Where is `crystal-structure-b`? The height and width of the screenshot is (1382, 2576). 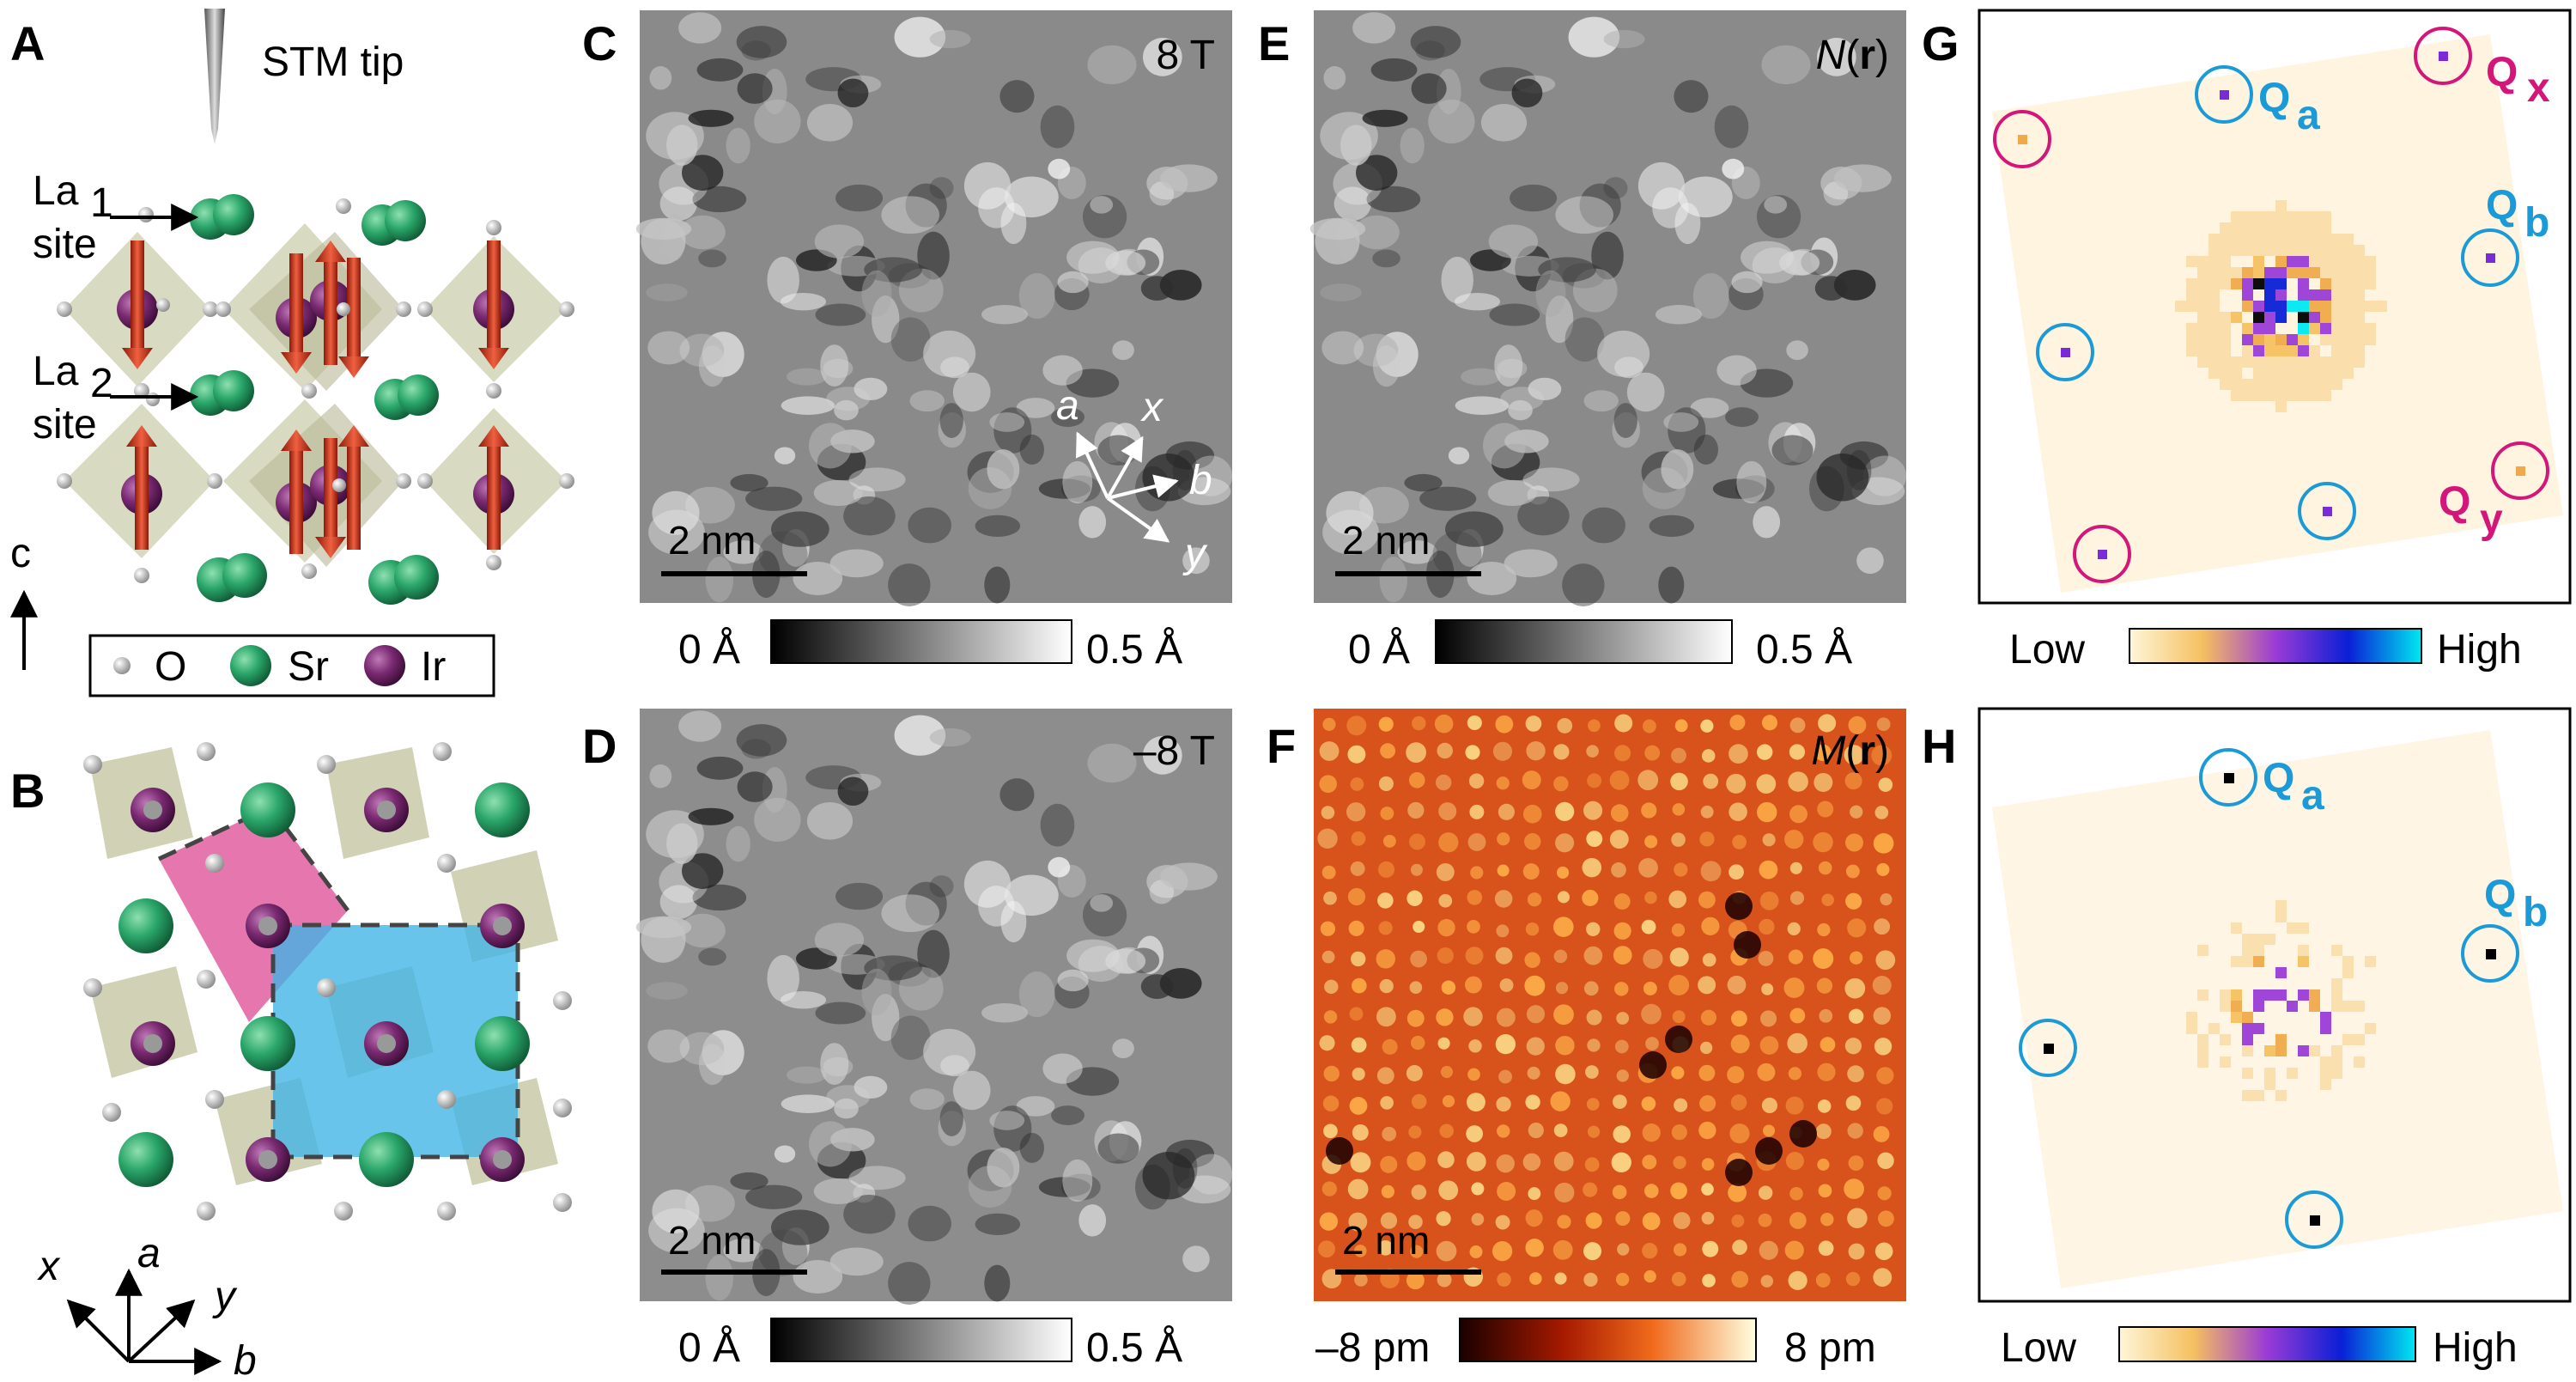
crystal-structure-b is located at coordinates (327, 981).